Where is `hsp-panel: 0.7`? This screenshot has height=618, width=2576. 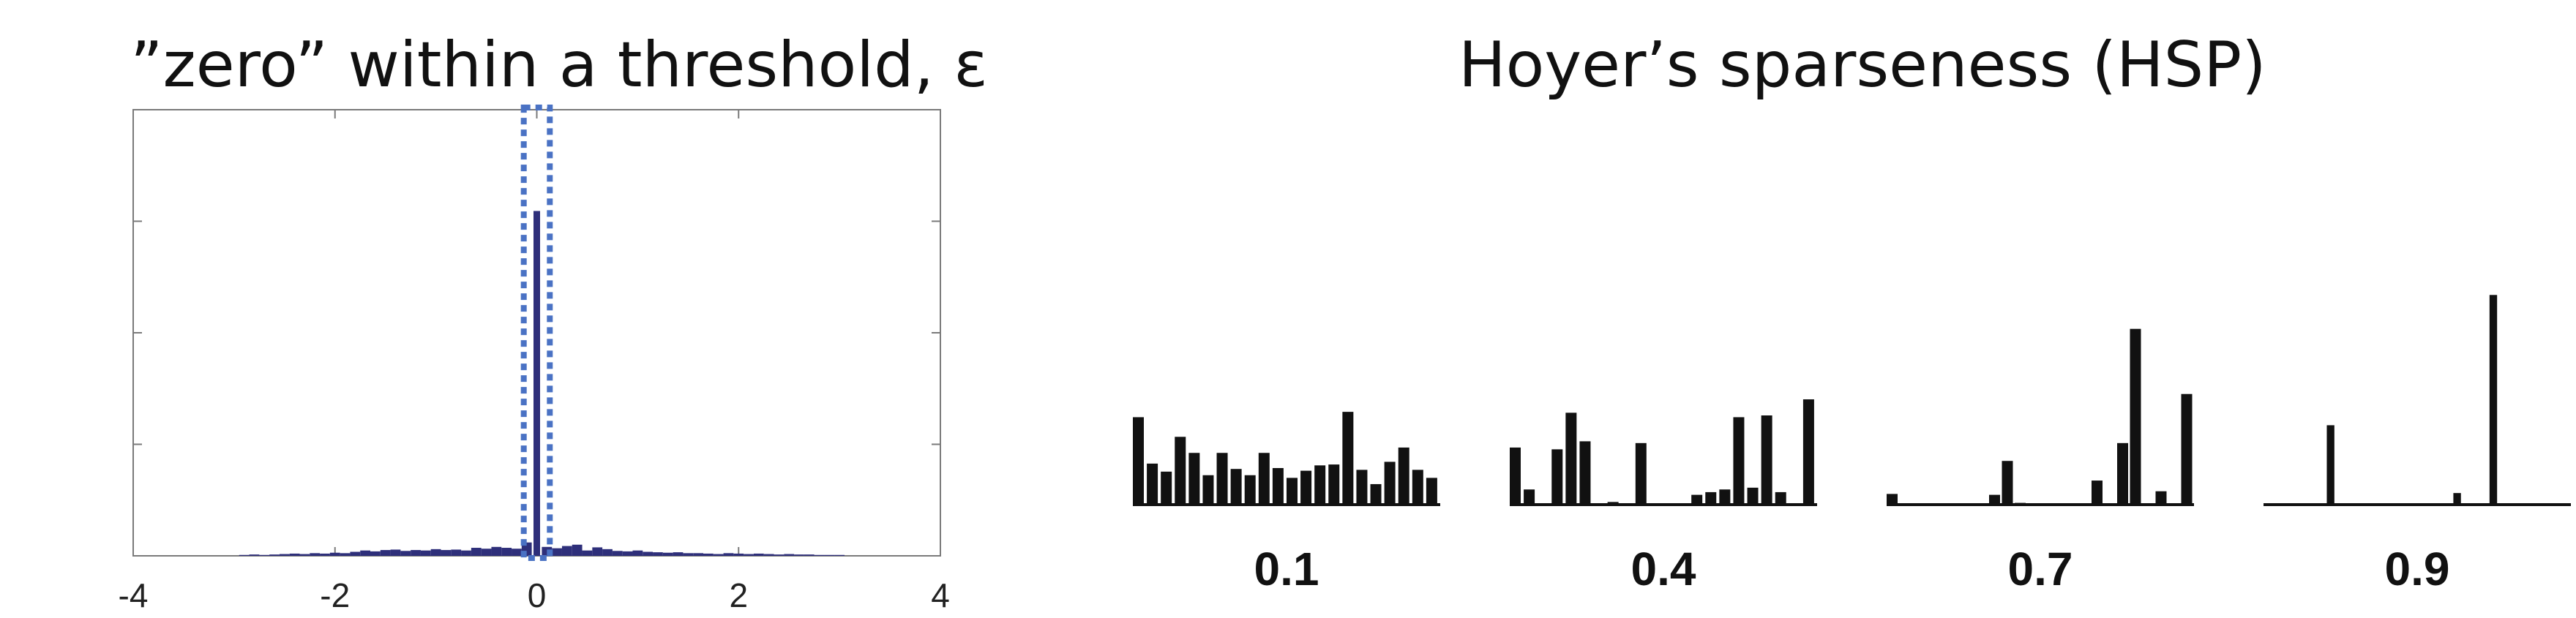
hsp-panel: 0.7 is located at coordinates (2040, 461).